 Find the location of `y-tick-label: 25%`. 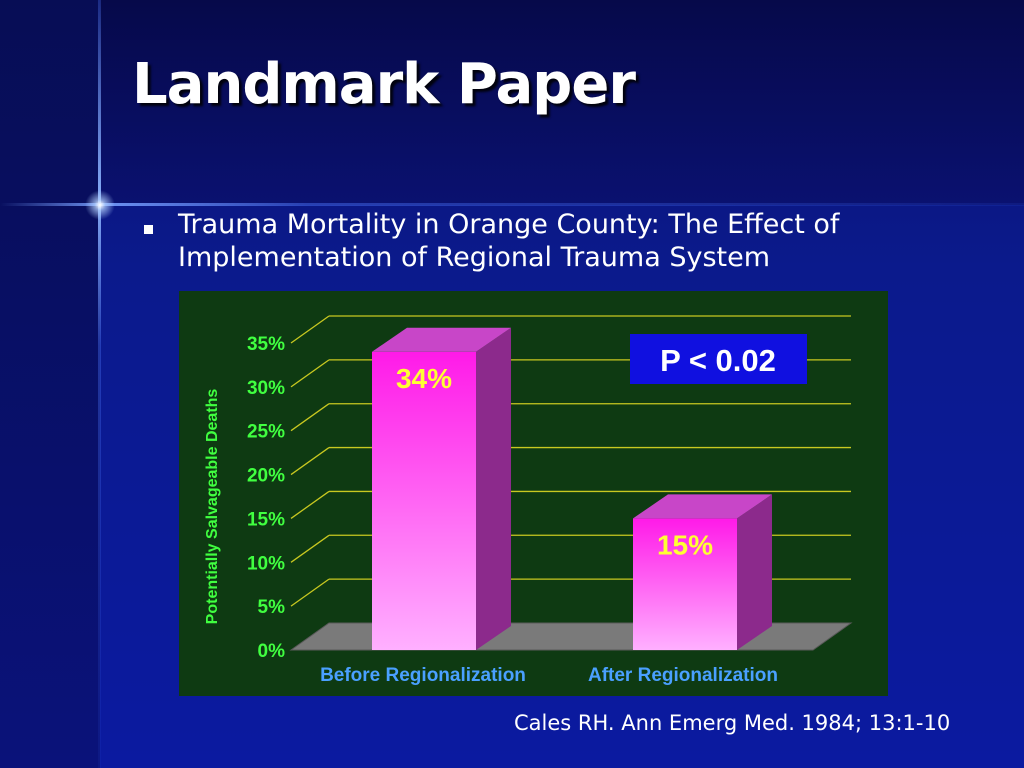

y-tick-label: 25% is located at coordinates (266, 432).